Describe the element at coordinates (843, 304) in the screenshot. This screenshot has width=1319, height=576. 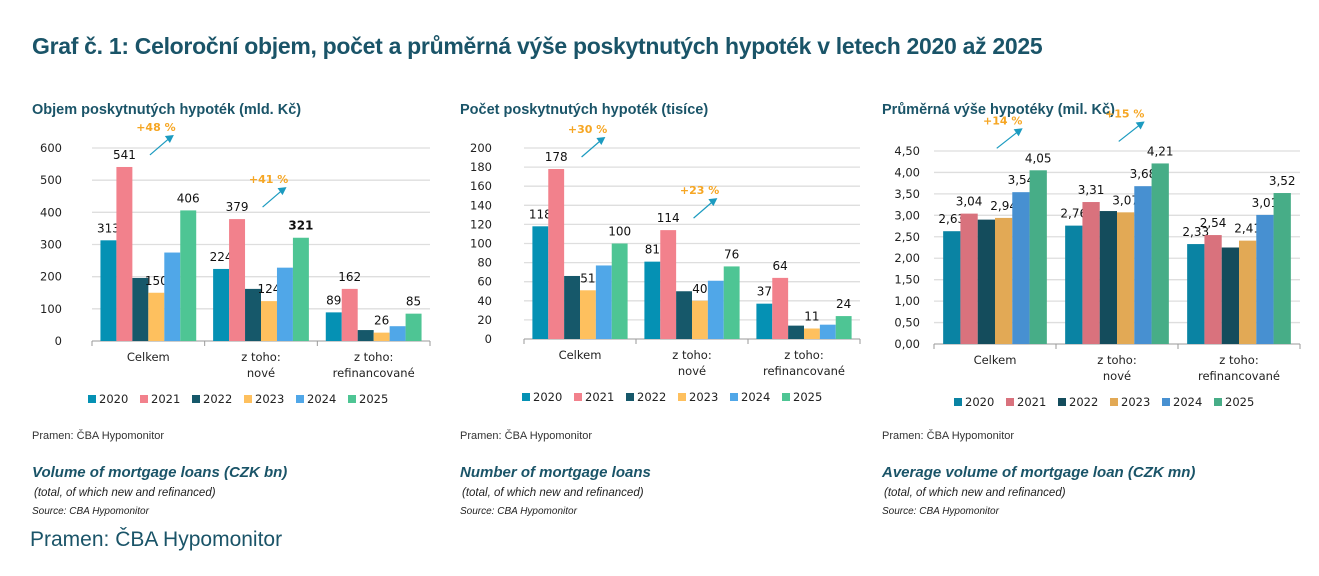
I see `data-label: 24` at that location.